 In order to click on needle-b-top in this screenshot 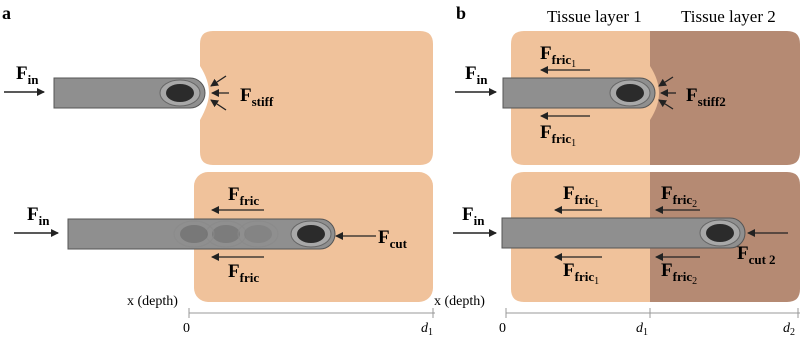, I will do `click(579, 93)`.